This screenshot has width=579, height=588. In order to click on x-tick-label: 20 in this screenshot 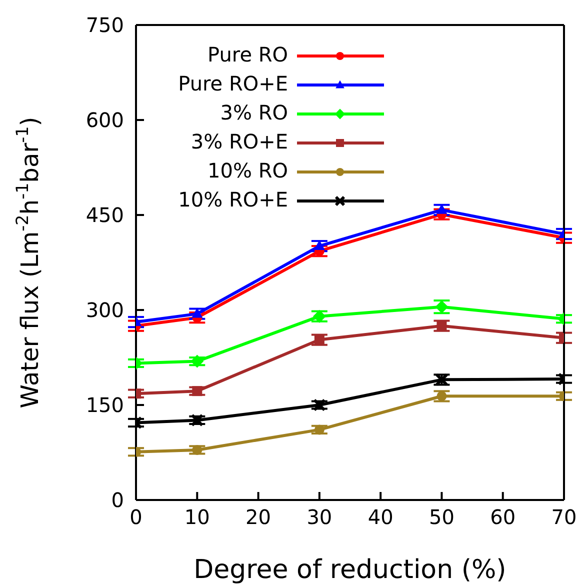, I will do `click(259, 517)`.